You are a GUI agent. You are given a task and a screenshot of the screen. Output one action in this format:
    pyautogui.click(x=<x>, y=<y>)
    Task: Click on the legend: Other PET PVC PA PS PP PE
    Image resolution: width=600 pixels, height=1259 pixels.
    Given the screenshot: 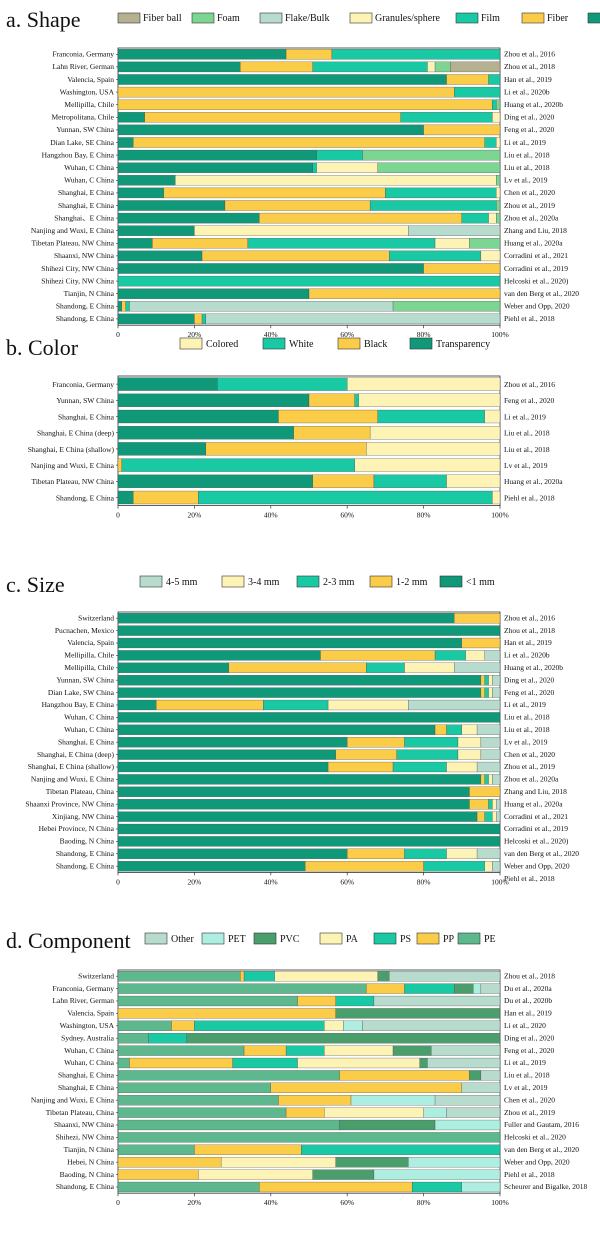 What is the action you would take?
    pyautogui.click(x=320, y=938)
    